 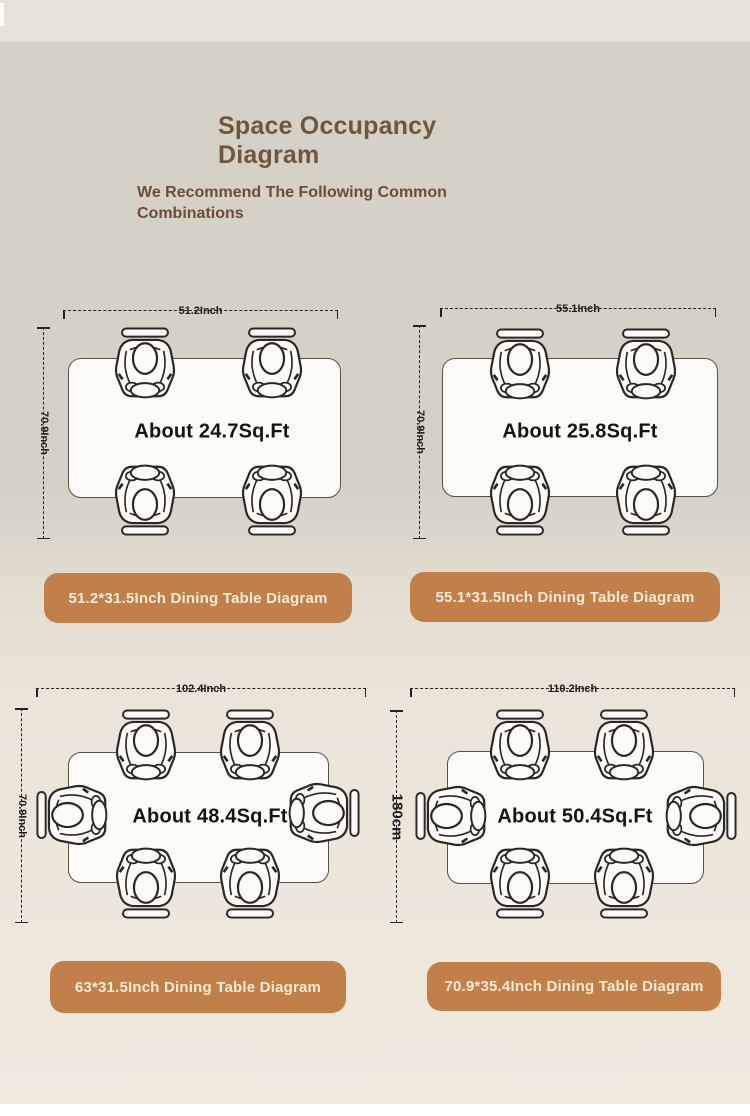 What do you see at coordinates (580, 431) in the screenshot?
I see `area-label: About 25.8Sq.Ft` at bounding box center [580, 431].